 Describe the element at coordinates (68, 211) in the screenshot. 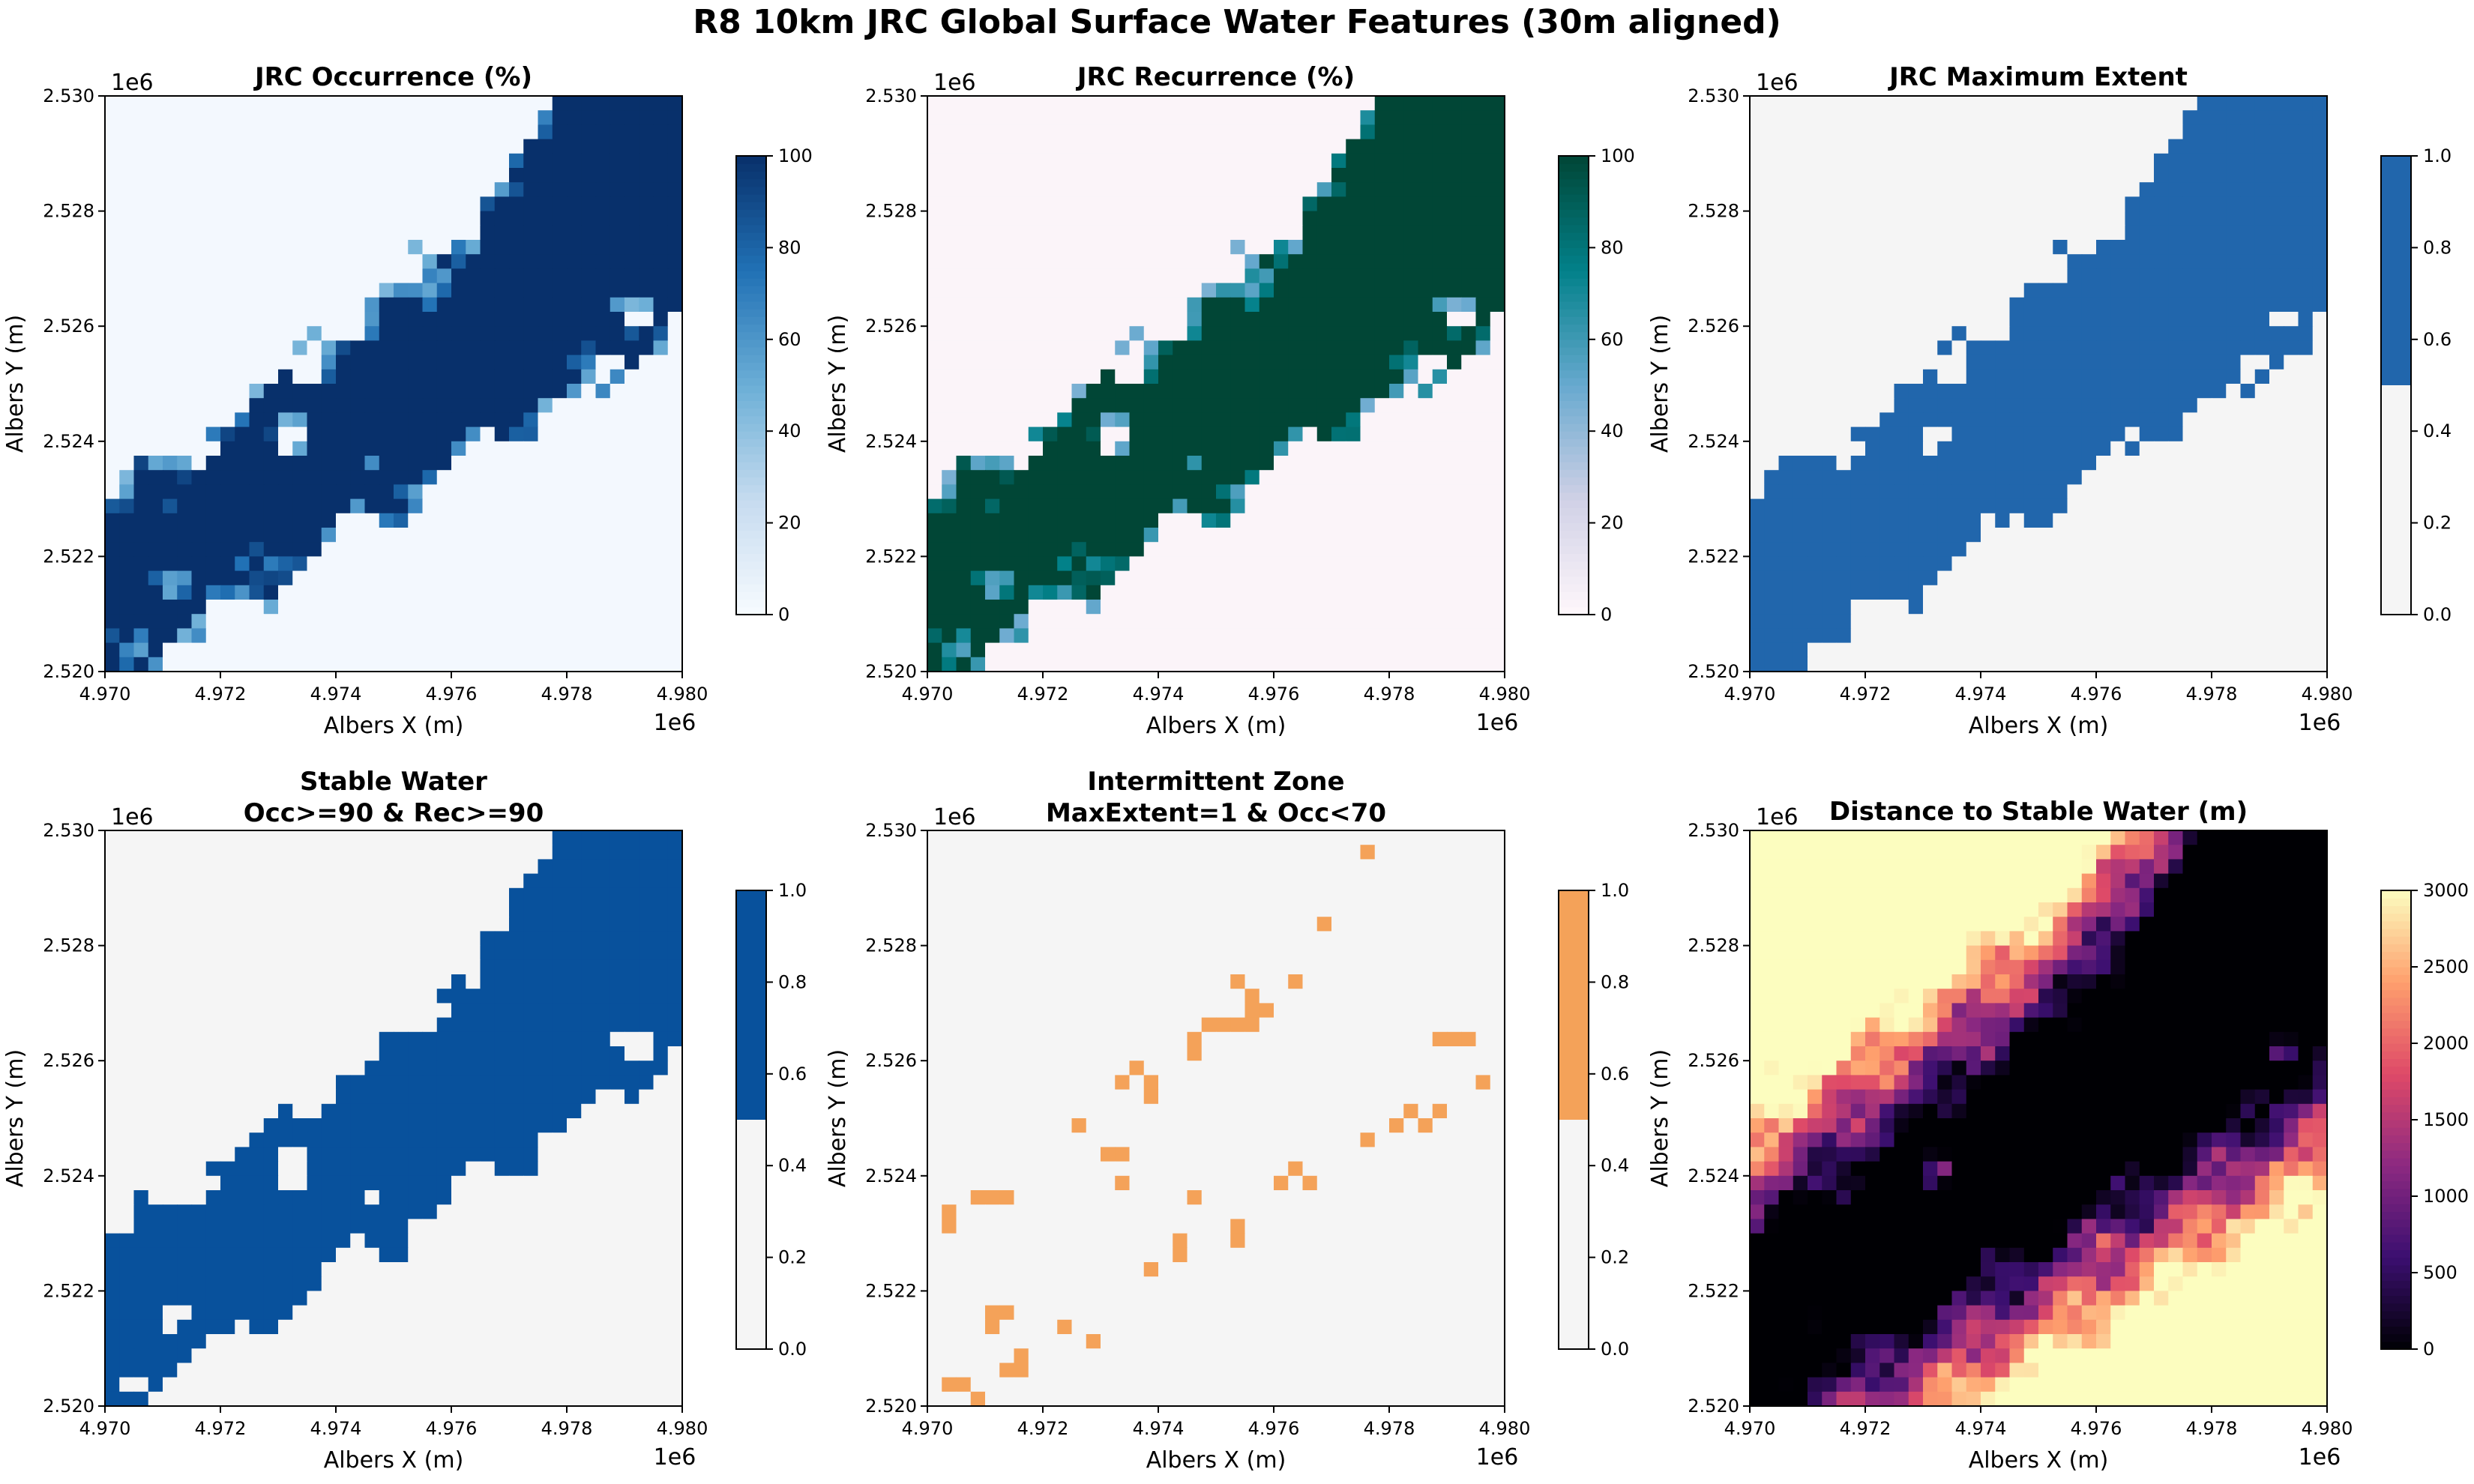

I see `y-tick-label: 2.528` at that location.